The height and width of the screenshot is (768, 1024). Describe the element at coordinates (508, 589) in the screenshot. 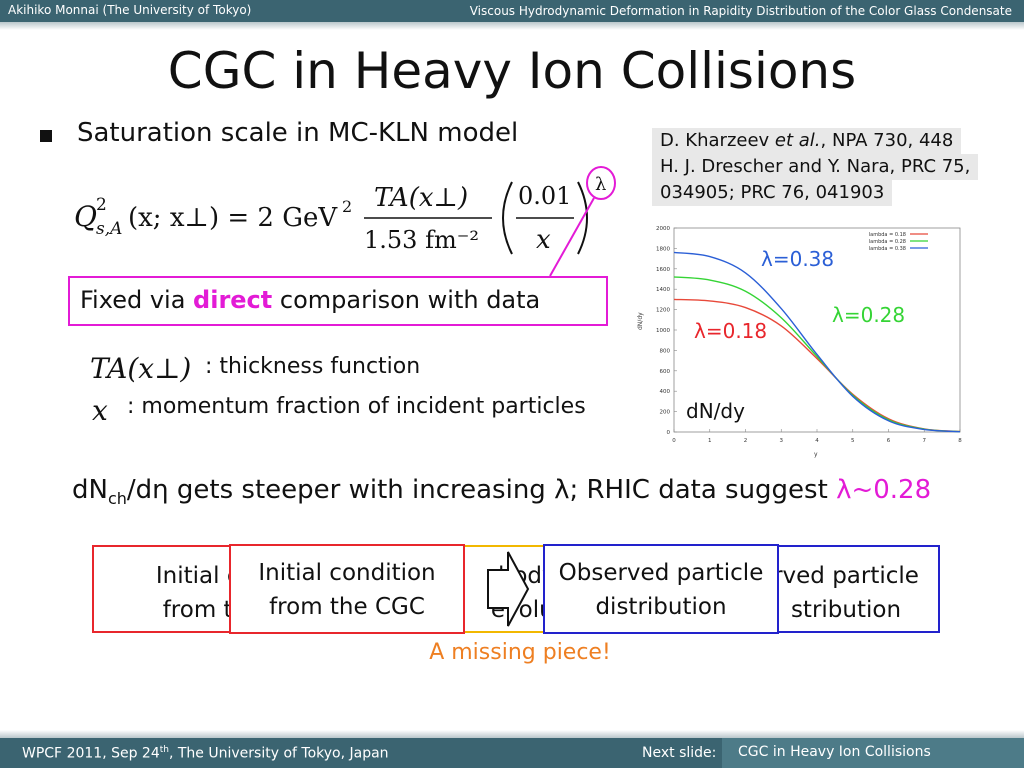

I see `arrow-right-icon` at that location.